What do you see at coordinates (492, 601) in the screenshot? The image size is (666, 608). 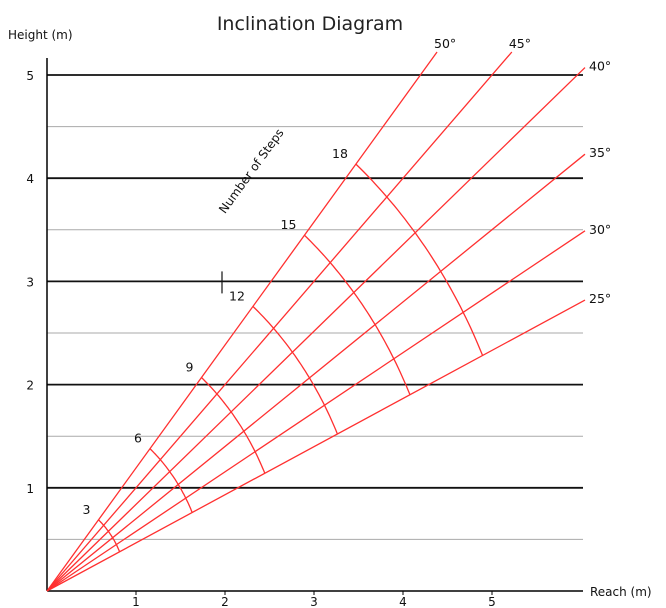 I see `x-tick-label: 5` at bounding box center [492, 601].